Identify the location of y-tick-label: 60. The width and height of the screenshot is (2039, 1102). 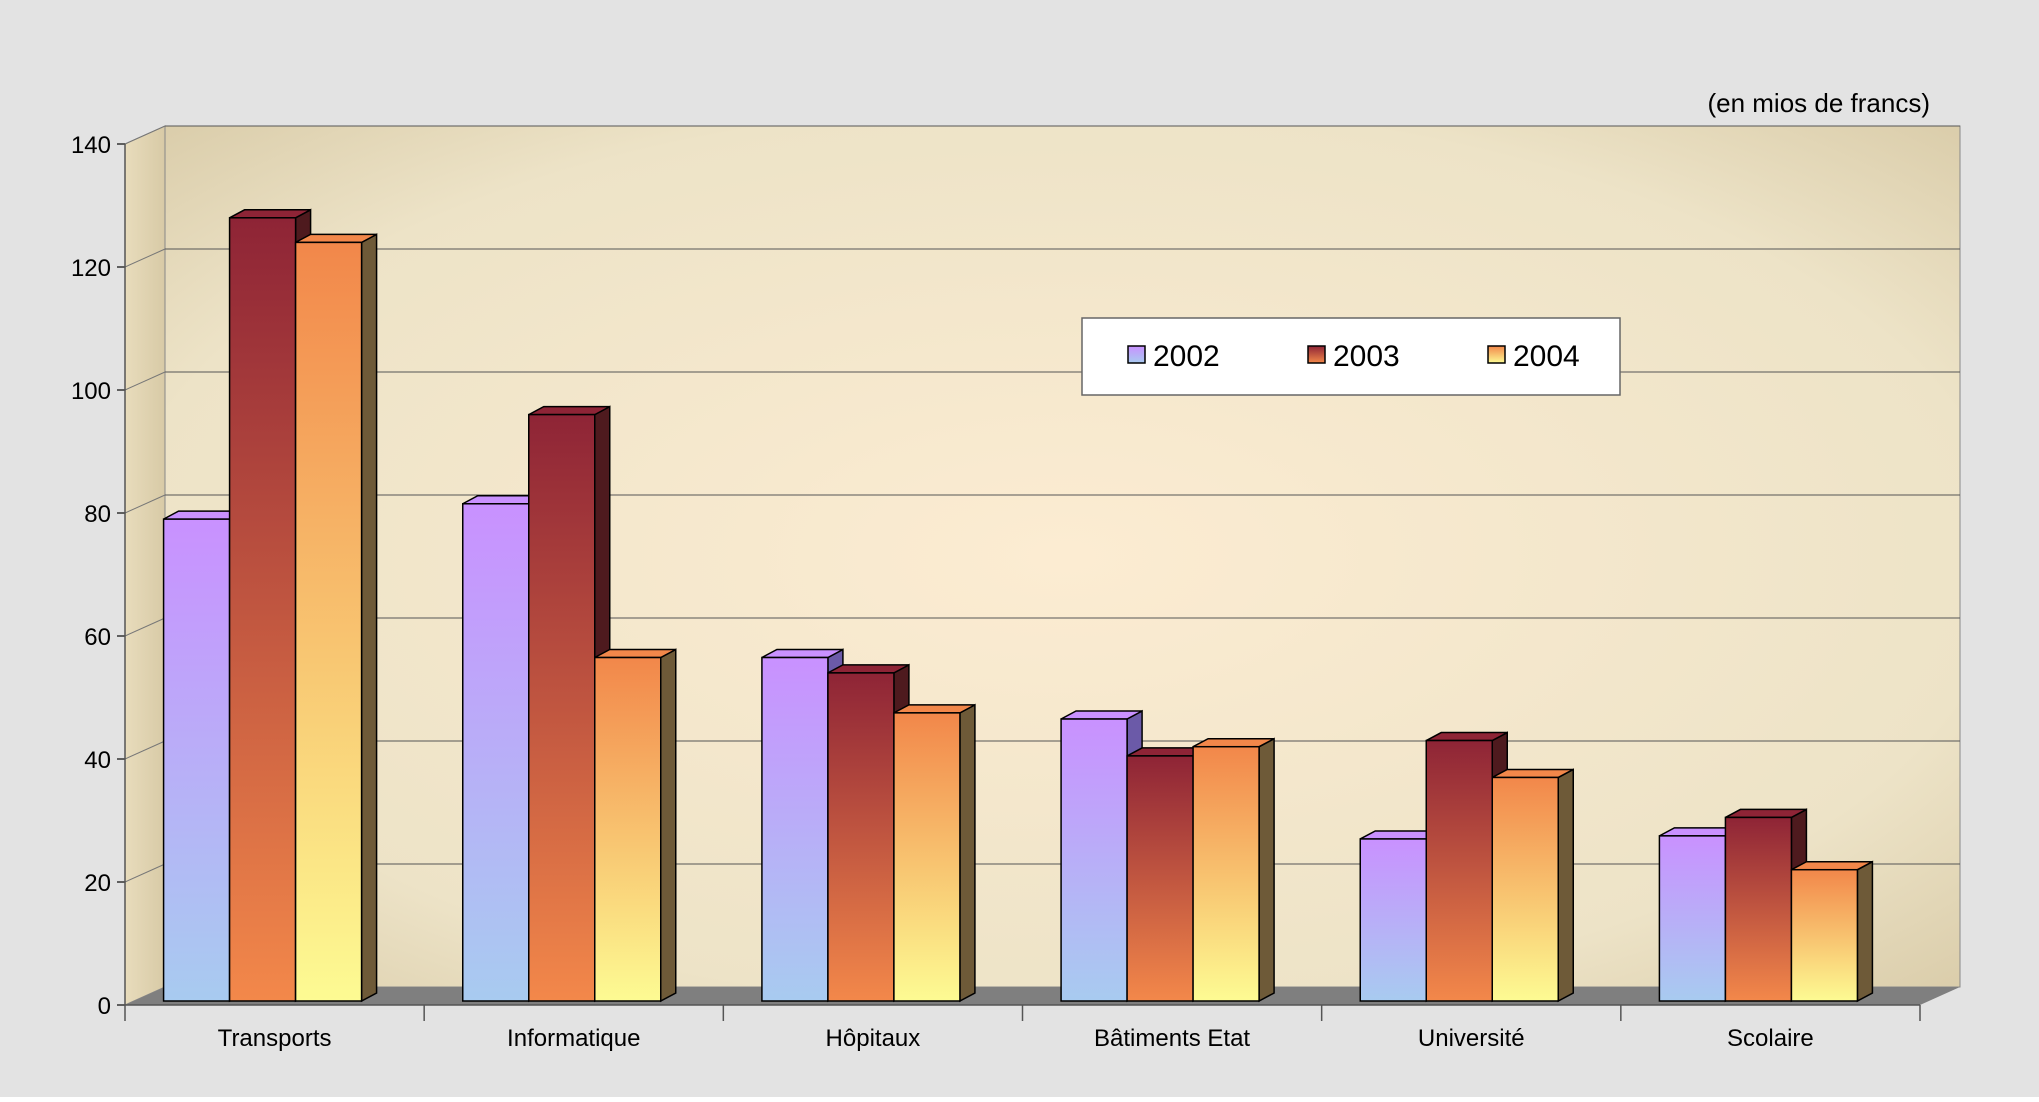
(97, 637).